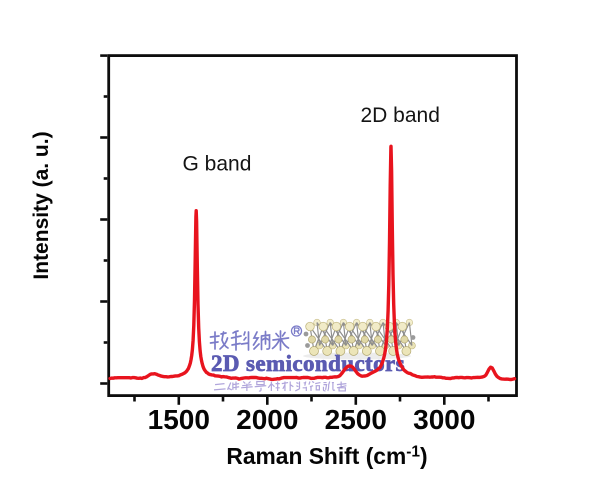 The image size is (600, 478). I want to click on svg-text: 2D semiconductors, so click(308, 363).